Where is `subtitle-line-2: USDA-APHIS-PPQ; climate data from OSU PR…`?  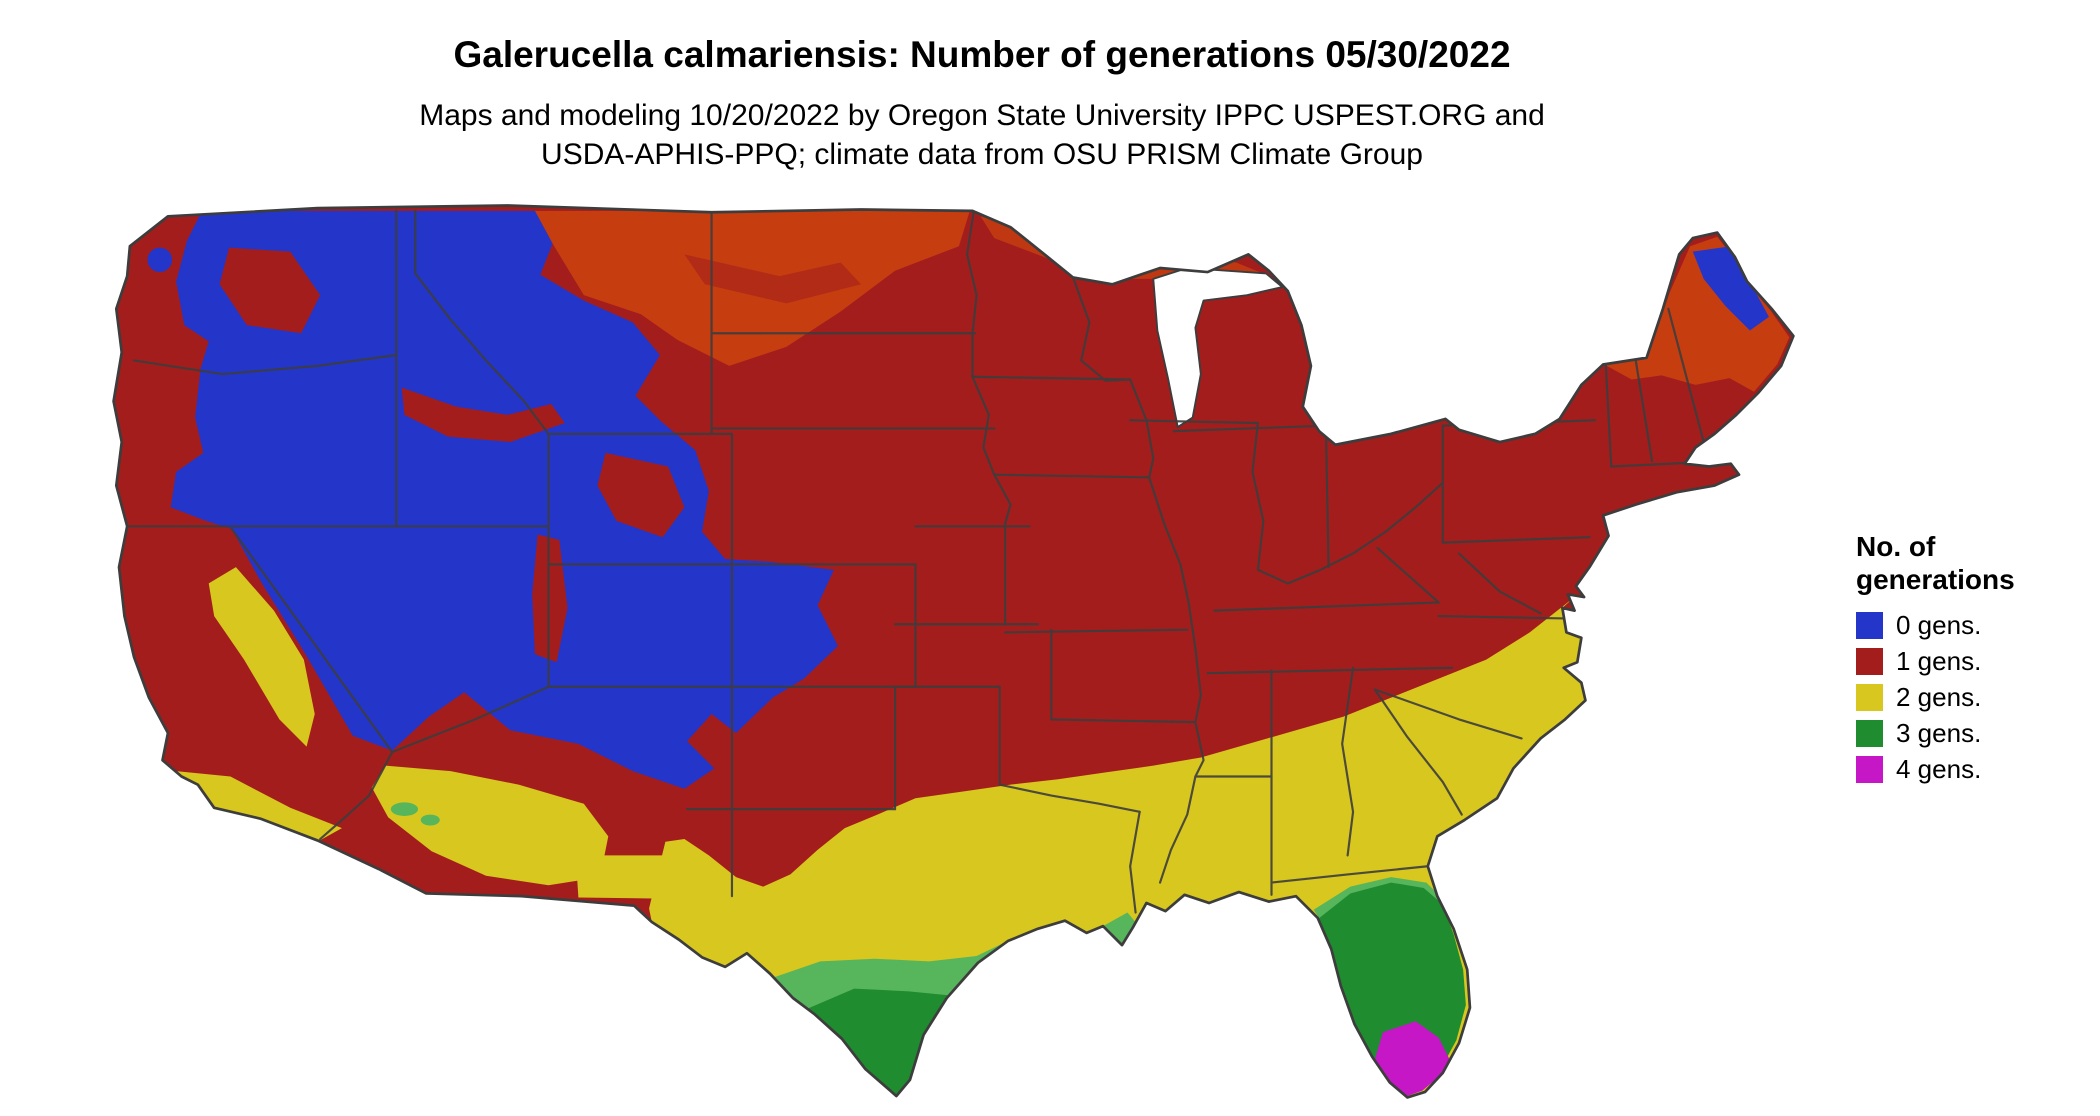
subtitle-line-2: USDA-APHIS-PPQ; climate data from OSU PR… is located at coordinates (982, 154).